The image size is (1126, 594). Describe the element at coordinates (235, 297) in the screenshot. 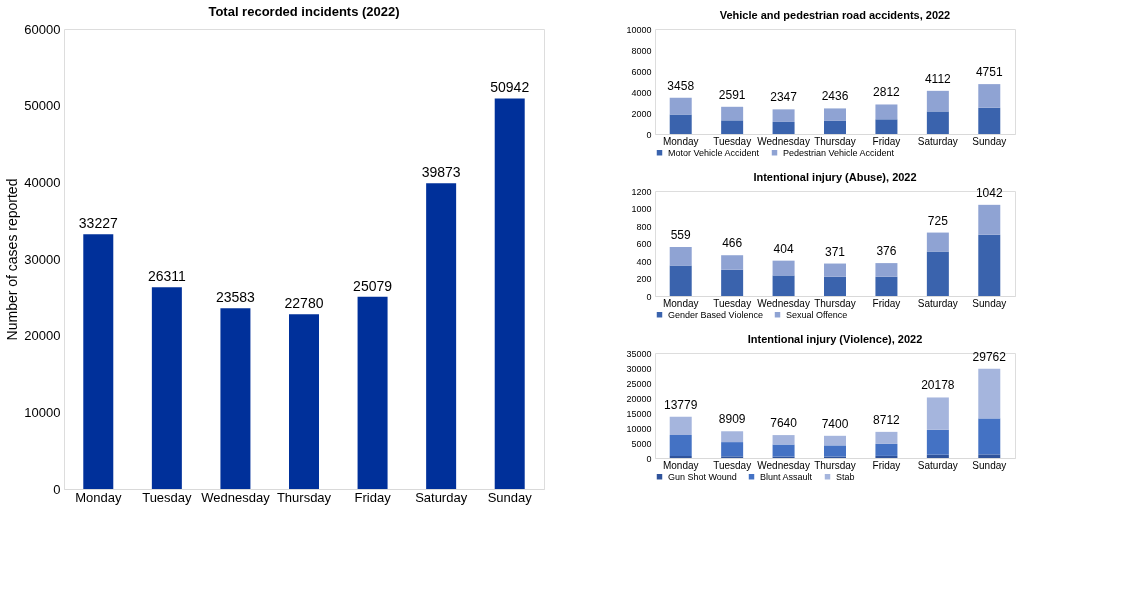

I see `data-label: 23583` at that location.